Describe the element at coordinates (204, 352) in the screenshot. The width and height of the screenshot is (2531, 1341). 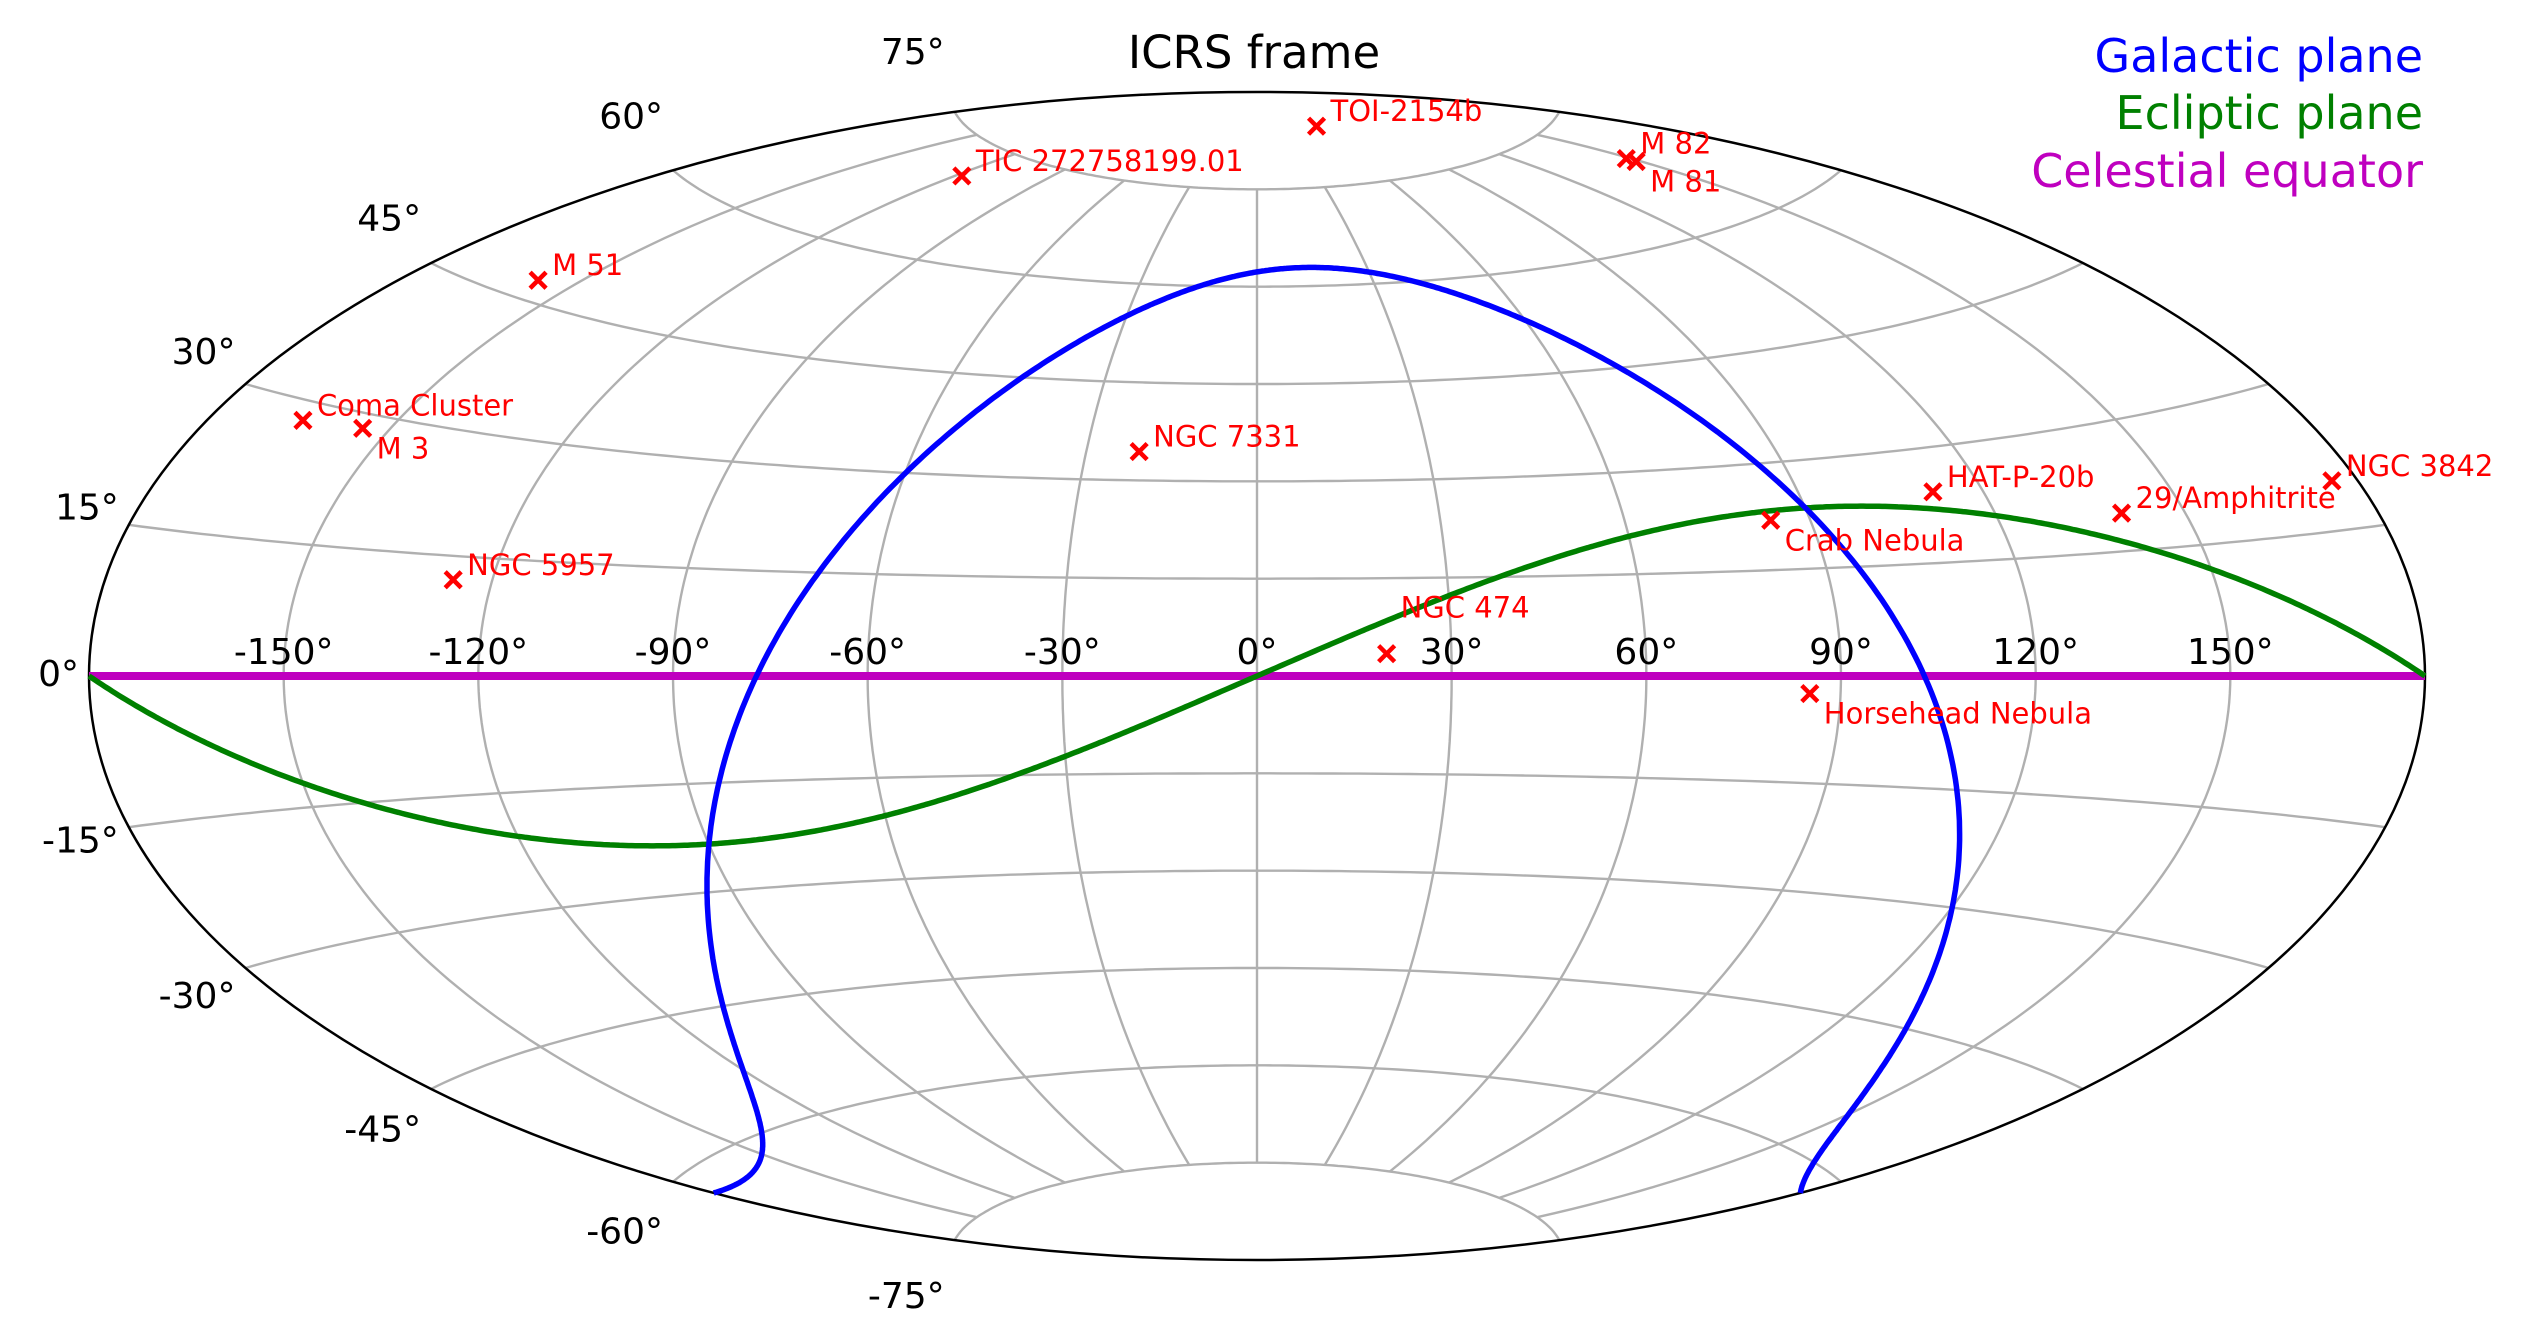
I see `y-tick-label: 30°` at that location.